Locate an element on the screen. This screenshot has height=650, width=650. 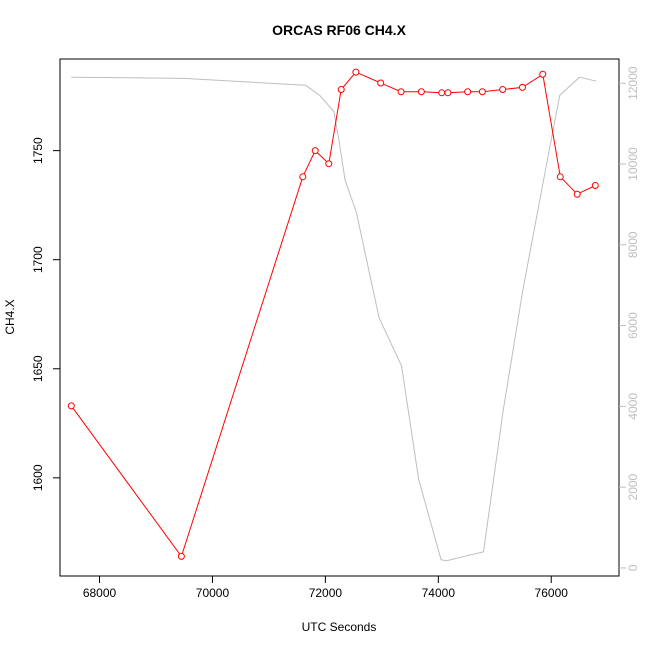
y-tick-label: 1750 is located at coordinates (38, 150).